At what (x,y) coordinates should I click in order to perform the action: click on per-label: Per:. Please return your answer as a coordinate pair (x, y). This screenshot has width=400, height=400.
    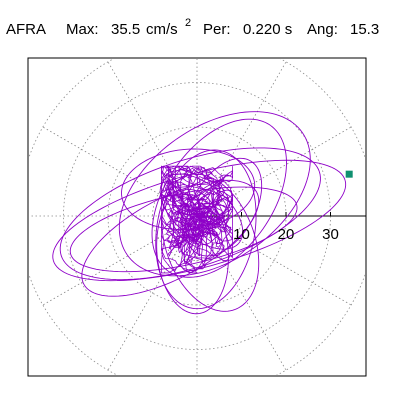
    Looking at the image, I should click on (217, 29).